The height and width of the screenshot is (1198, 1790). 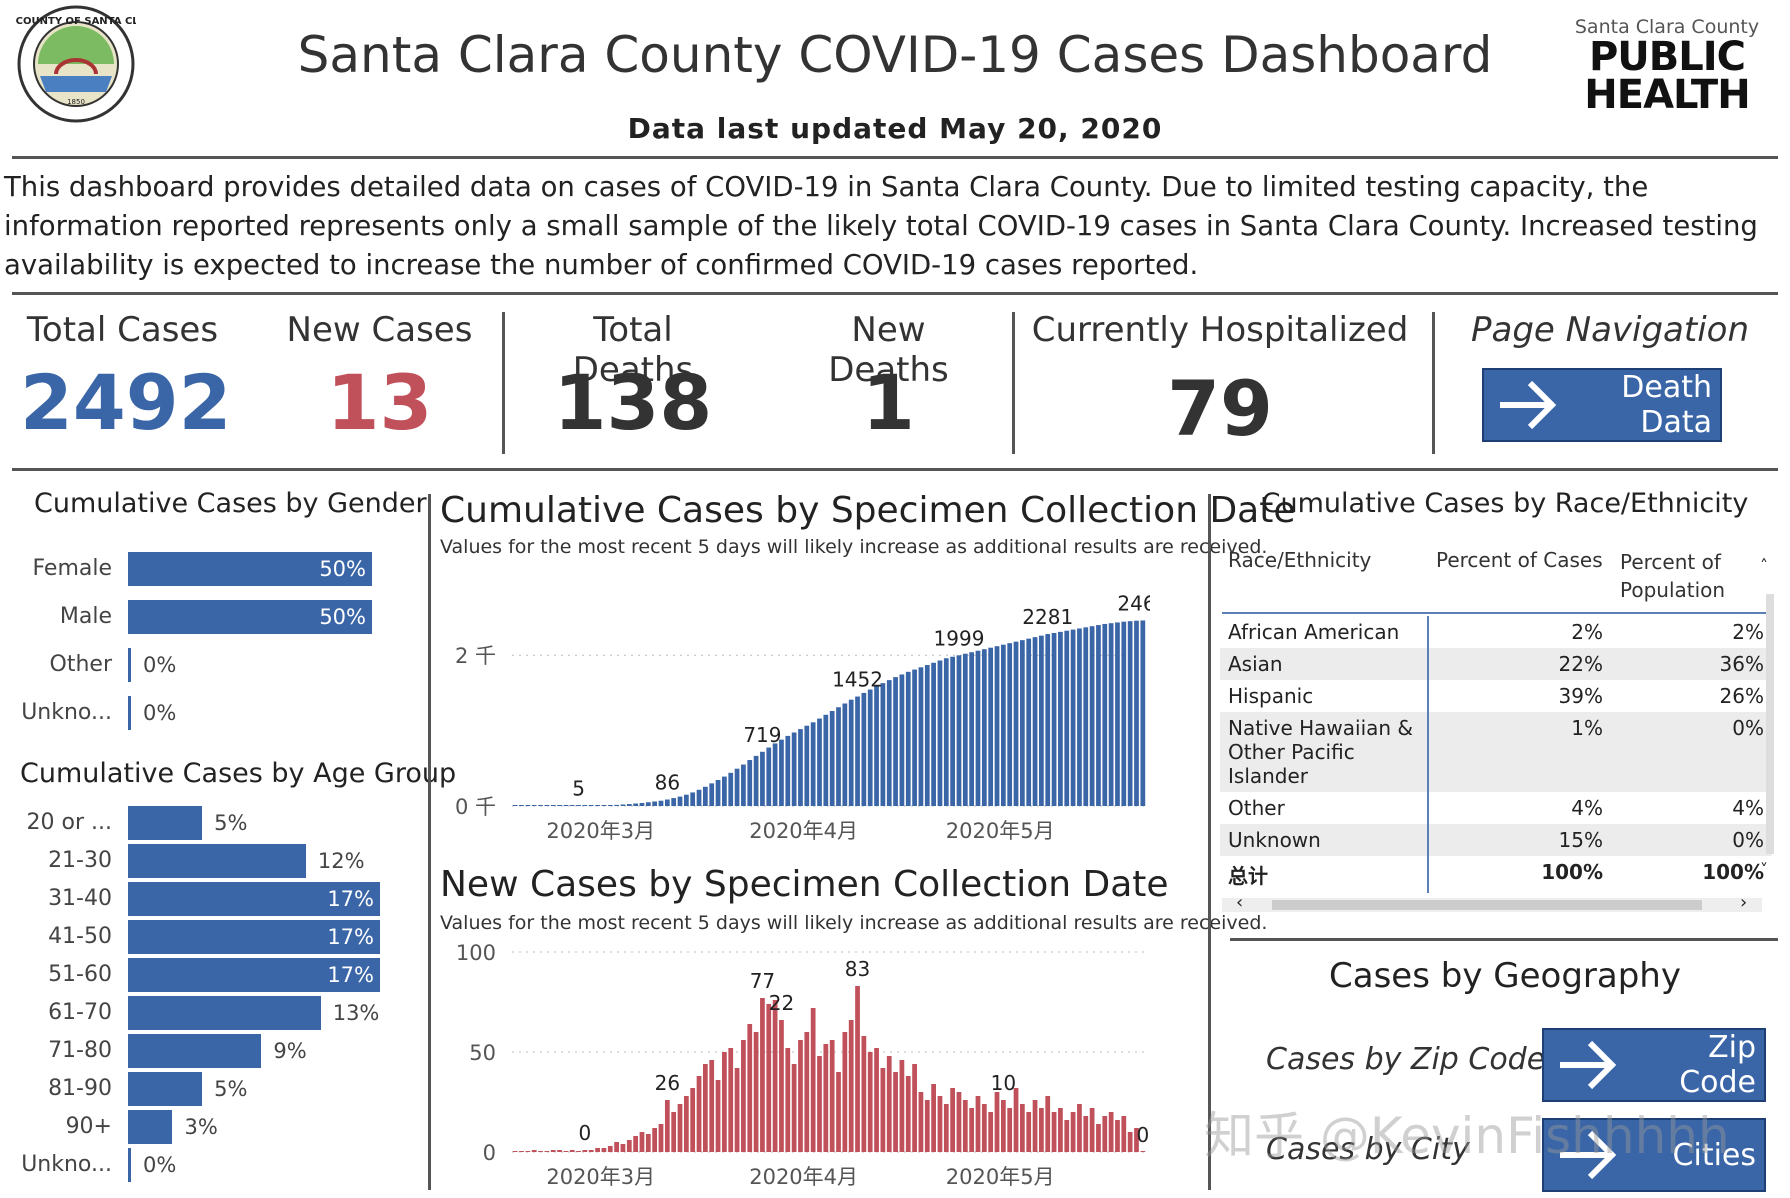 What do you see at coordinates (803, 831) in the screenshot?
I see `x-tick-label: 2020年4月` at bounding box center [803, 831].